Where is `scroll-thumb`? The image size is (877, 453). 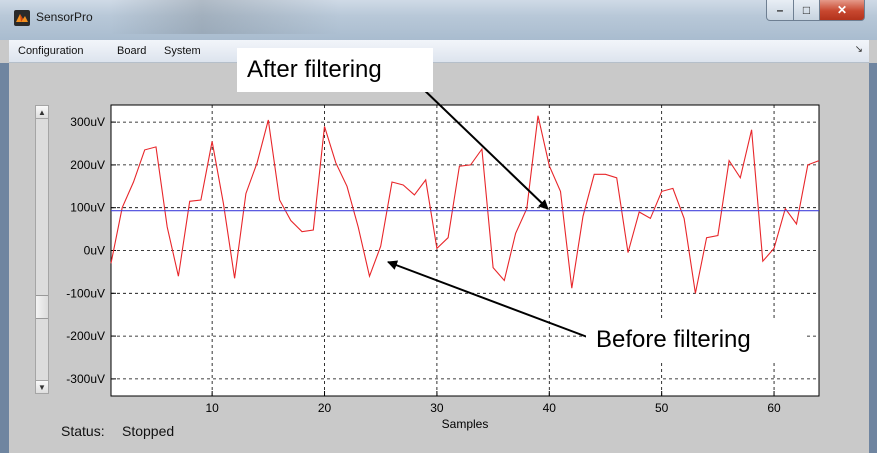
scroll-thumb is located at coordinates (42, 307).